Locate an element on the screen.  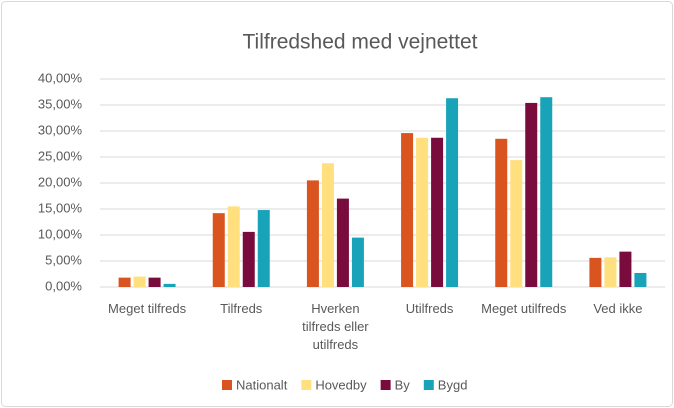
y-tick-label: 35,00% is located at coordinates (60, 103).